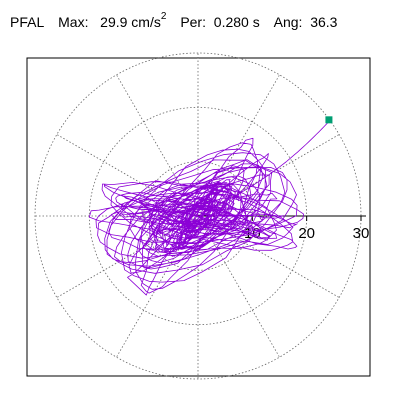 The height and width of the screenshot is (400, 400). Describe the element at coordinates (288, 22) in the screenshot. I see `angle-label: Ang:` at that location.